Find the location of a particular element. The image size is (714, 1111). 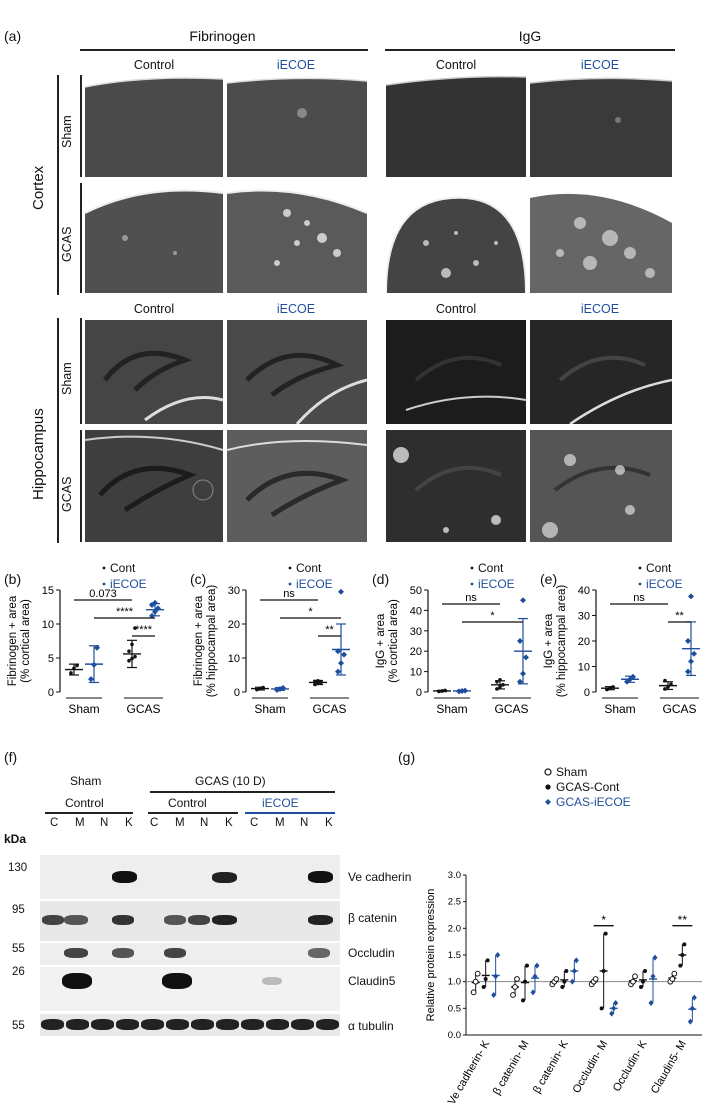

significance-label: 0.073 is located at coordinates (103, 594).